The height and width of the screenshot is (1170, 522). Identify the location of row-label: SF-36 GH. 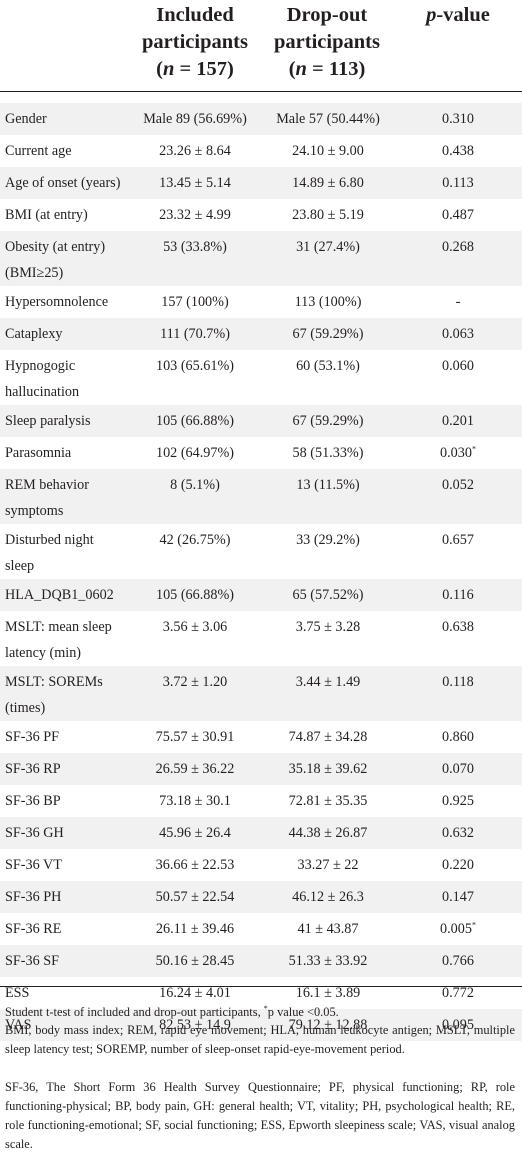
(70, 833).